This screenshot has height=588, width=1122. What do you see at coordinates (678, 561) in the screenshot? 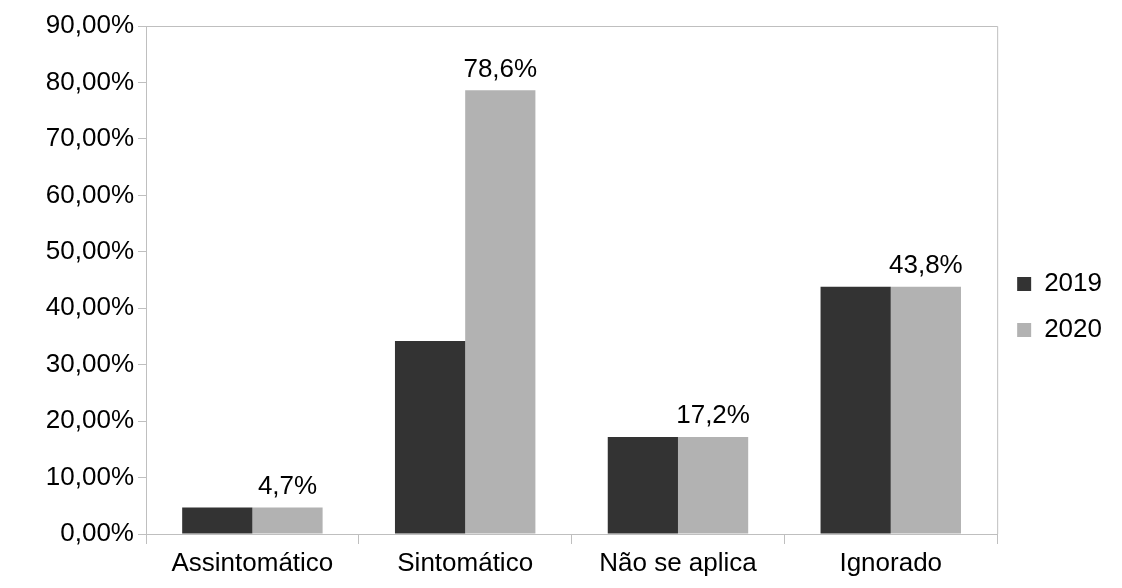
I see `x-tick-label: Não se aplica` at bounding box center [678, 561].